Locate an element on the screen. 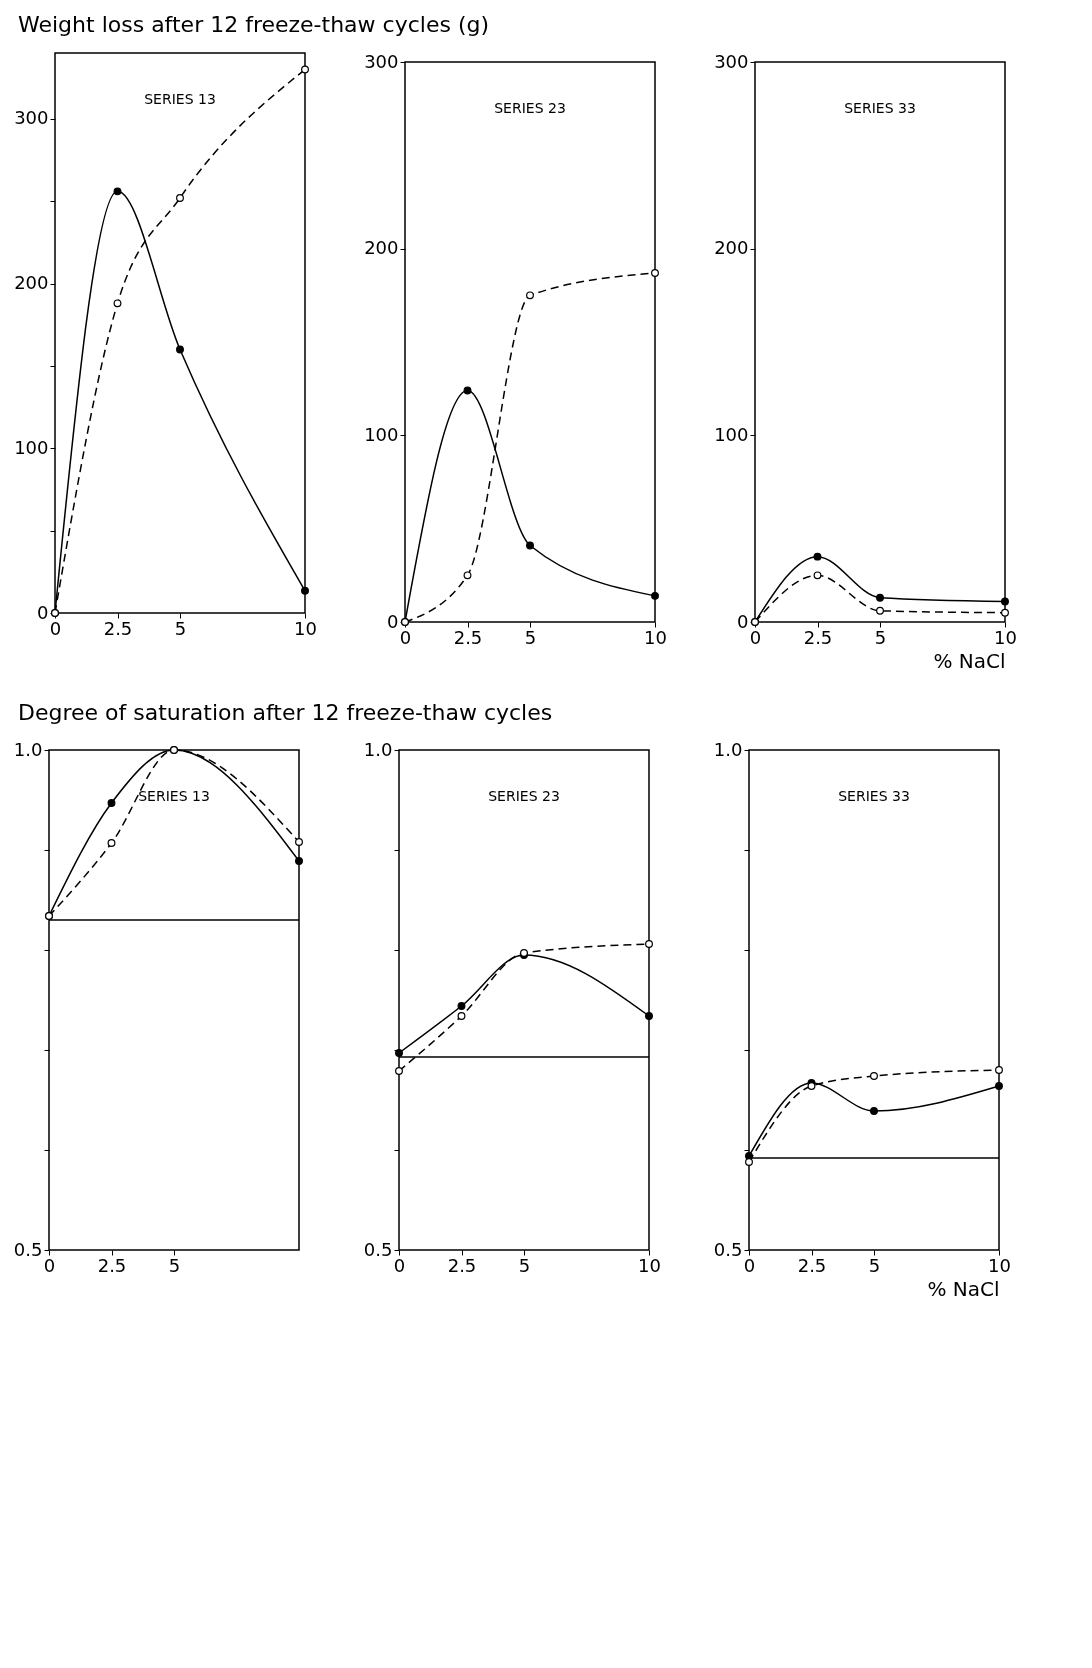 This screenshot has height=1668, width=1092. chart-title: Weight loss after 12 freeze-thaw cycles (g) is located at coordinates (254, 24).